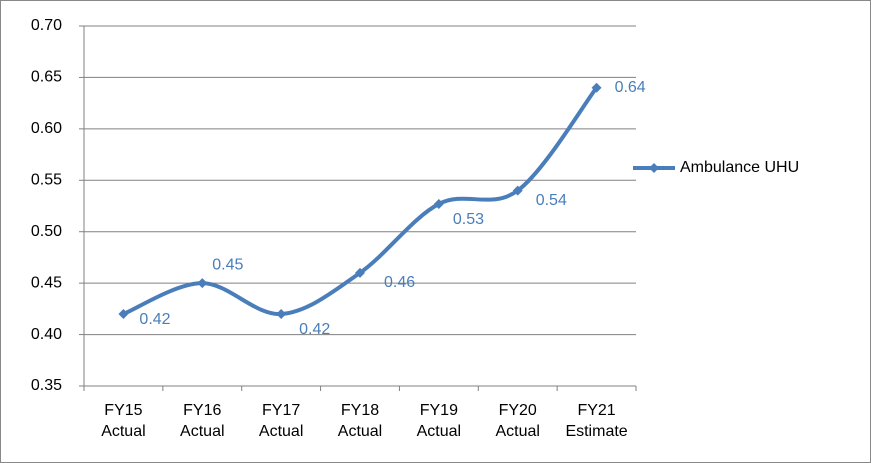 The width and height of the screenshot is (871, 463). Describe the element at coordinates (202, 421) in the screenshot. I see `x-tick-label: FY16 Actual` at that location.